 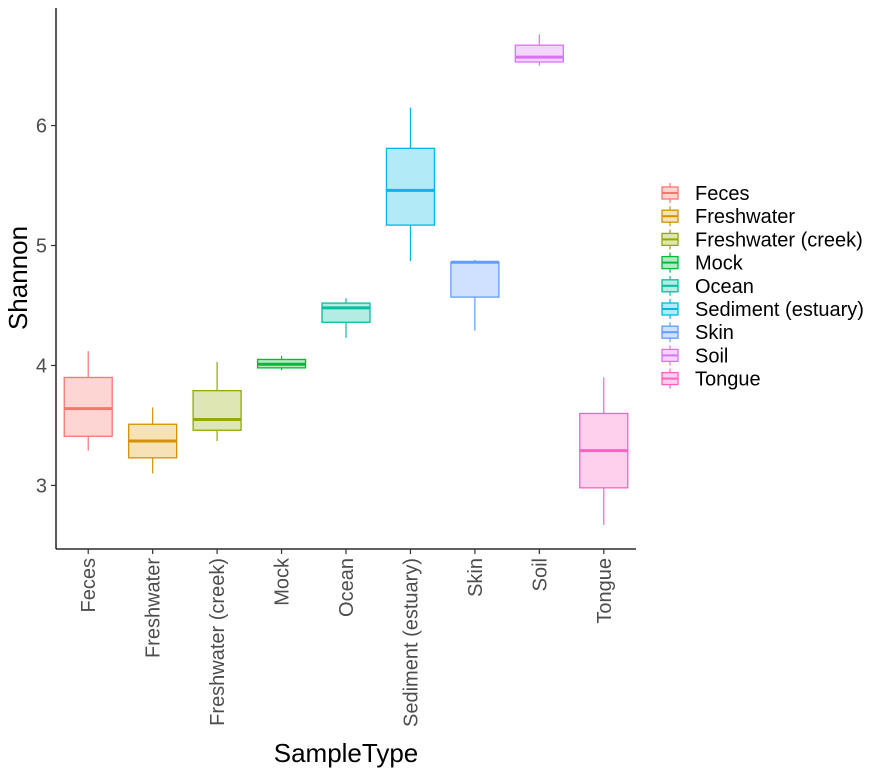 I want to click on legend-item: Feces, so click(x=705, y=194).